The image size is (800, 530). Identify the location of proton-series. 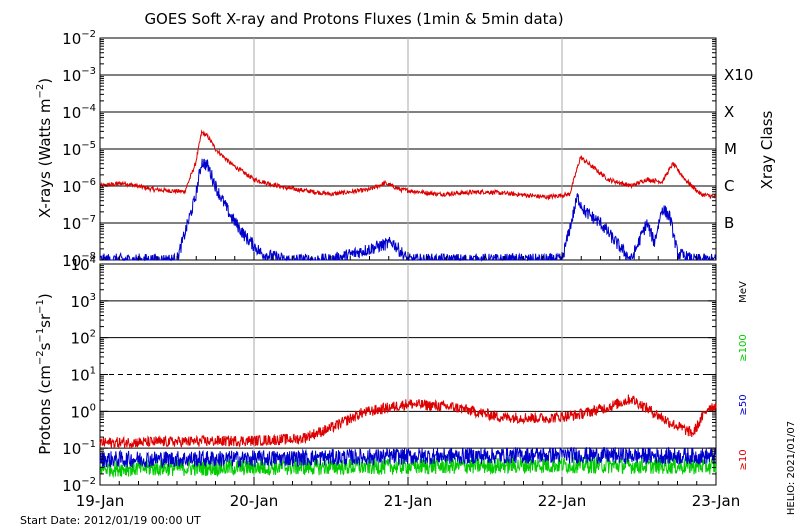
(408, 436).